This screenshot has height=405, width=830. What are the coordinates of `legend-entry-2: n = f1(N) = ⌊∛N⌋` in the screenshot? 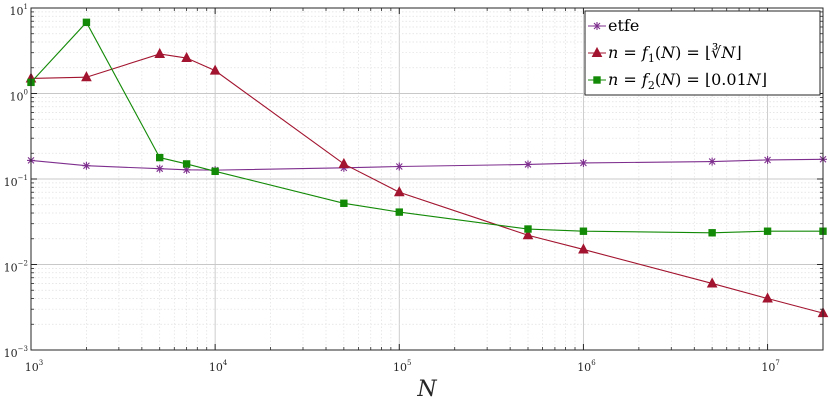 It's located at (665, 54).